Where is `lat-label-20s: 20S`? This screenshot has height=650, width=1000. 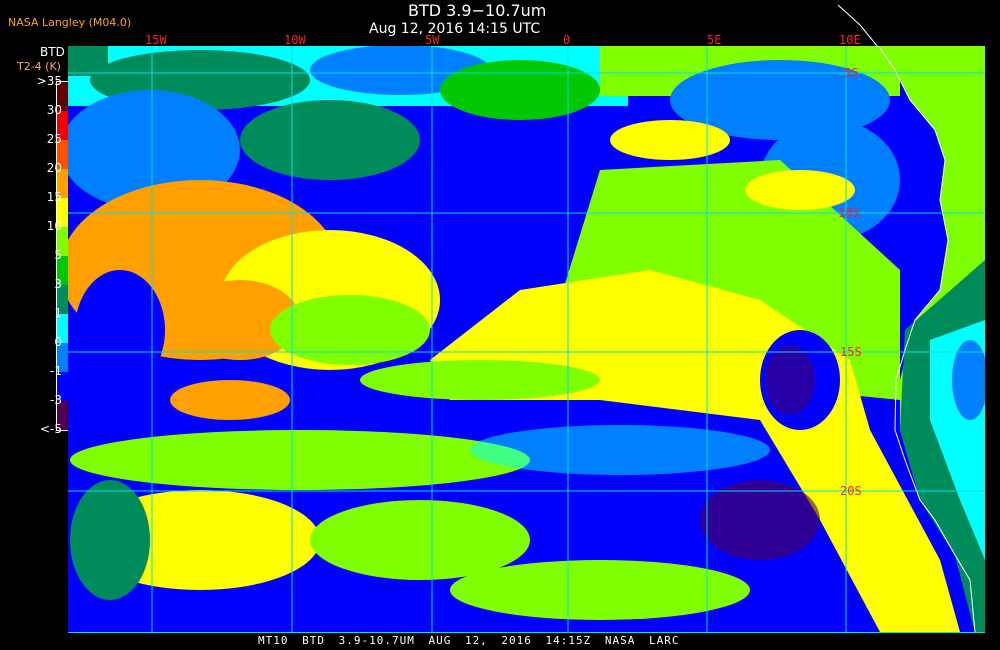 lat-label-20s: 20S is located at coordinates (851, 491).